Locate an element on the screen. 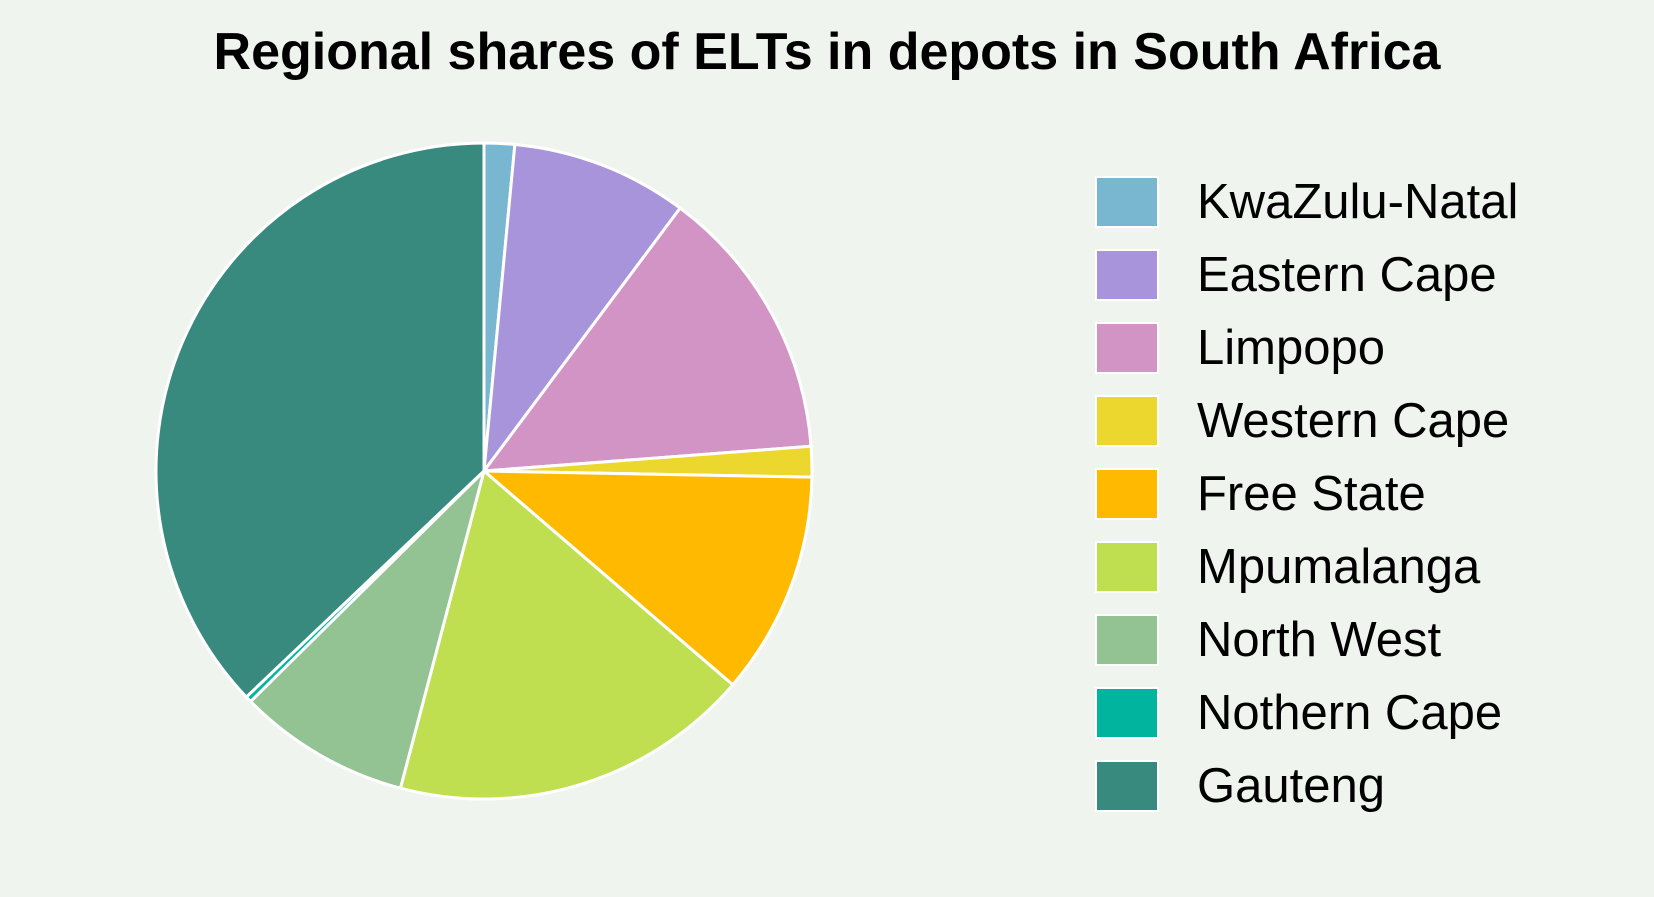 The image size is (1654, 897). pie-slice-limpopo is located at coordinates (646, 339).